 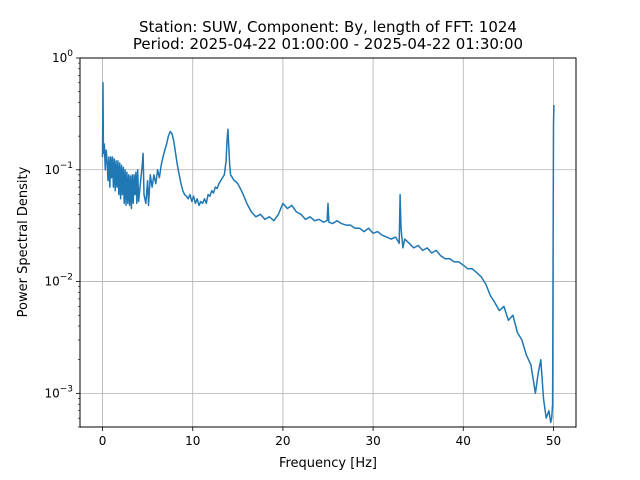 I want to click on x-tick-label: 0, so click(x=103, y=441).